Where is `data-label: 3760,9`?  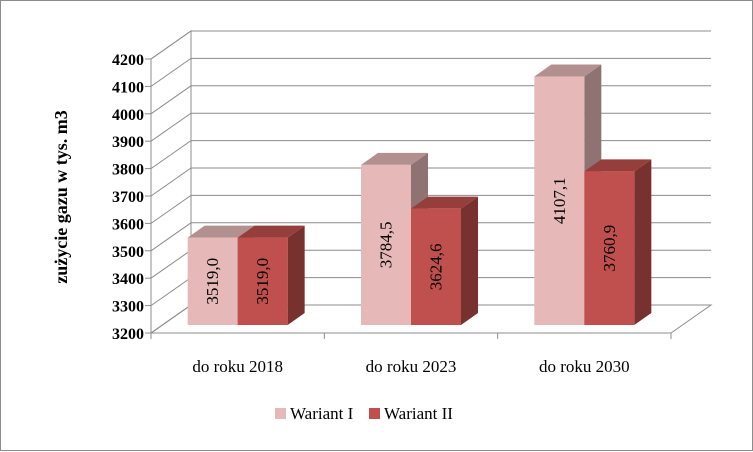
data-label: 3760,9 is located at coordinates (609, 248).